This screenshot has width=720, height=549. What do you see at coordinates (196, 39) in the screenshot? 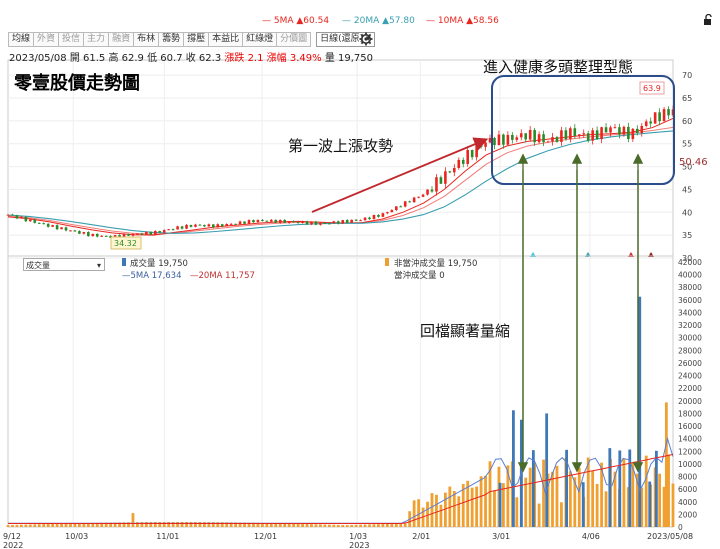
I see `toolbar-button-7: 撐壓` at bounding box center [196, 39].